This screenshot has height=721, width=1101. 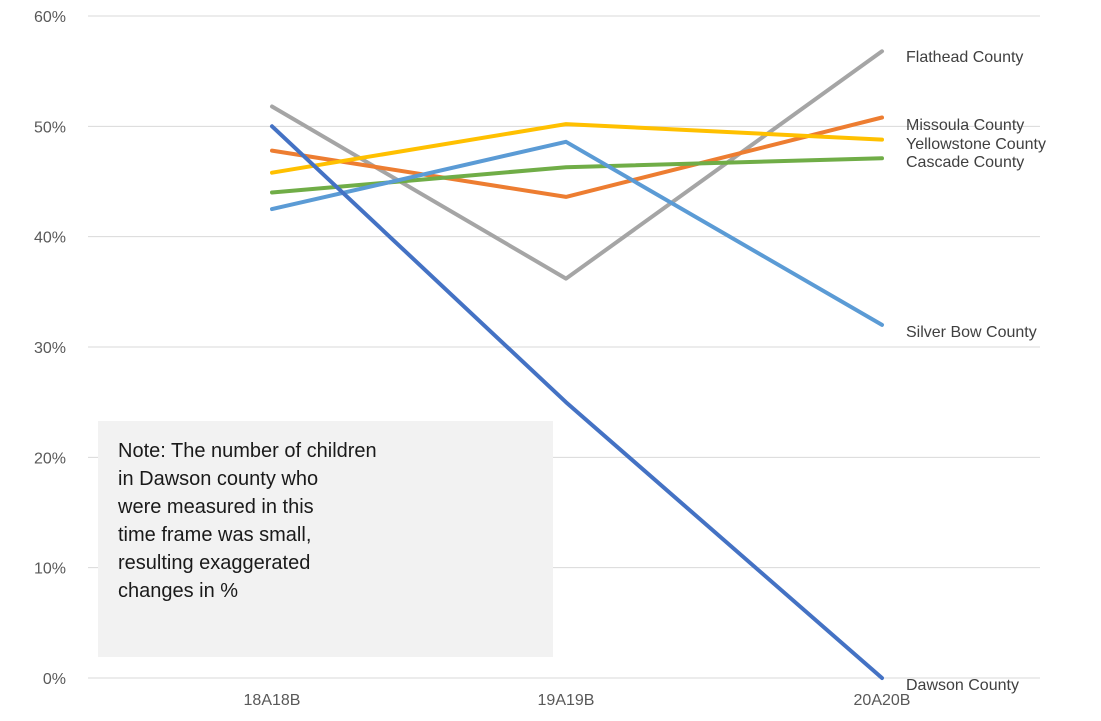 What do you see at coordinates (965, 162) in the screenshot?
I see `series-label: Cascade County` at bounding box center [965, 162].